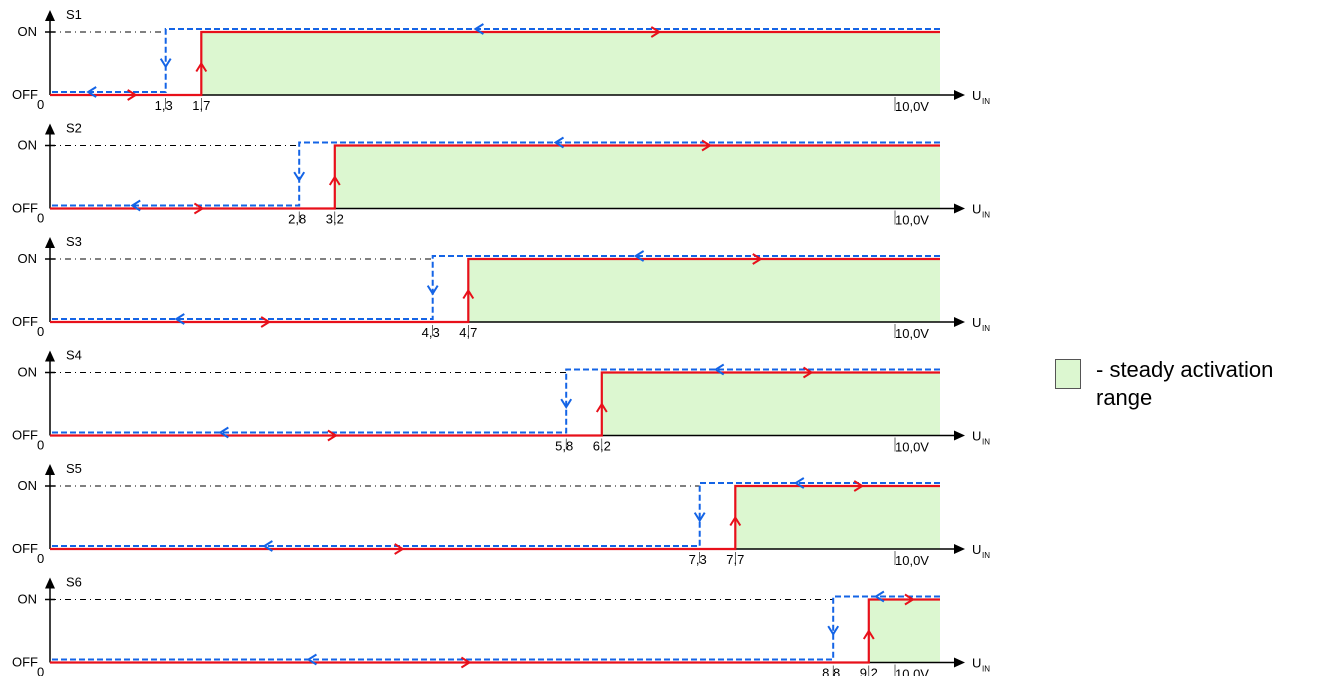 The height and width of the screenshot is (676, 1327). I want to click on legend-swatch, so click(1068, 374).